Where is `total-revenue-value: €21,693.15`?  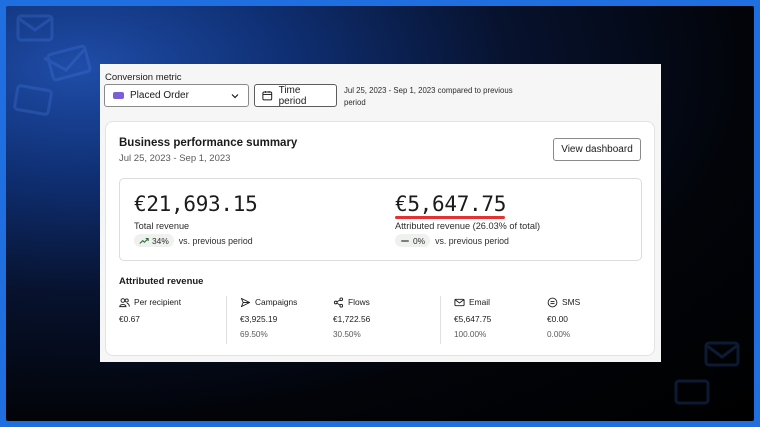
total-revenue-value: €21,693.15 is located at coordinates (196, 204).